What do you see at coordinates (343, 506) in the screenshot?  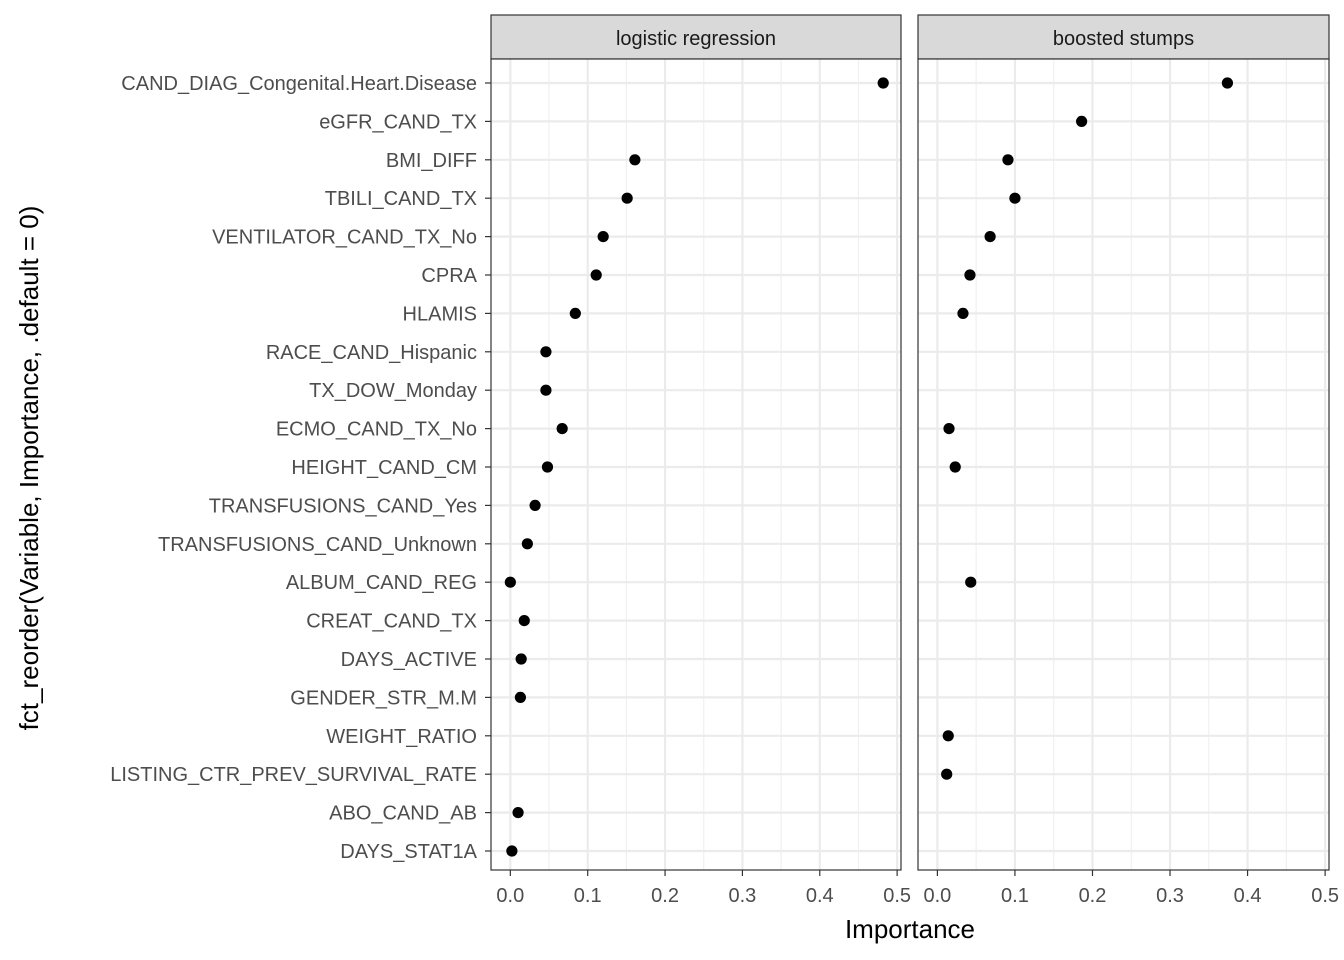 I see `y-tick-label: TRANSFUSIONS_CAND_Yes` at bounding box center [343, 506].